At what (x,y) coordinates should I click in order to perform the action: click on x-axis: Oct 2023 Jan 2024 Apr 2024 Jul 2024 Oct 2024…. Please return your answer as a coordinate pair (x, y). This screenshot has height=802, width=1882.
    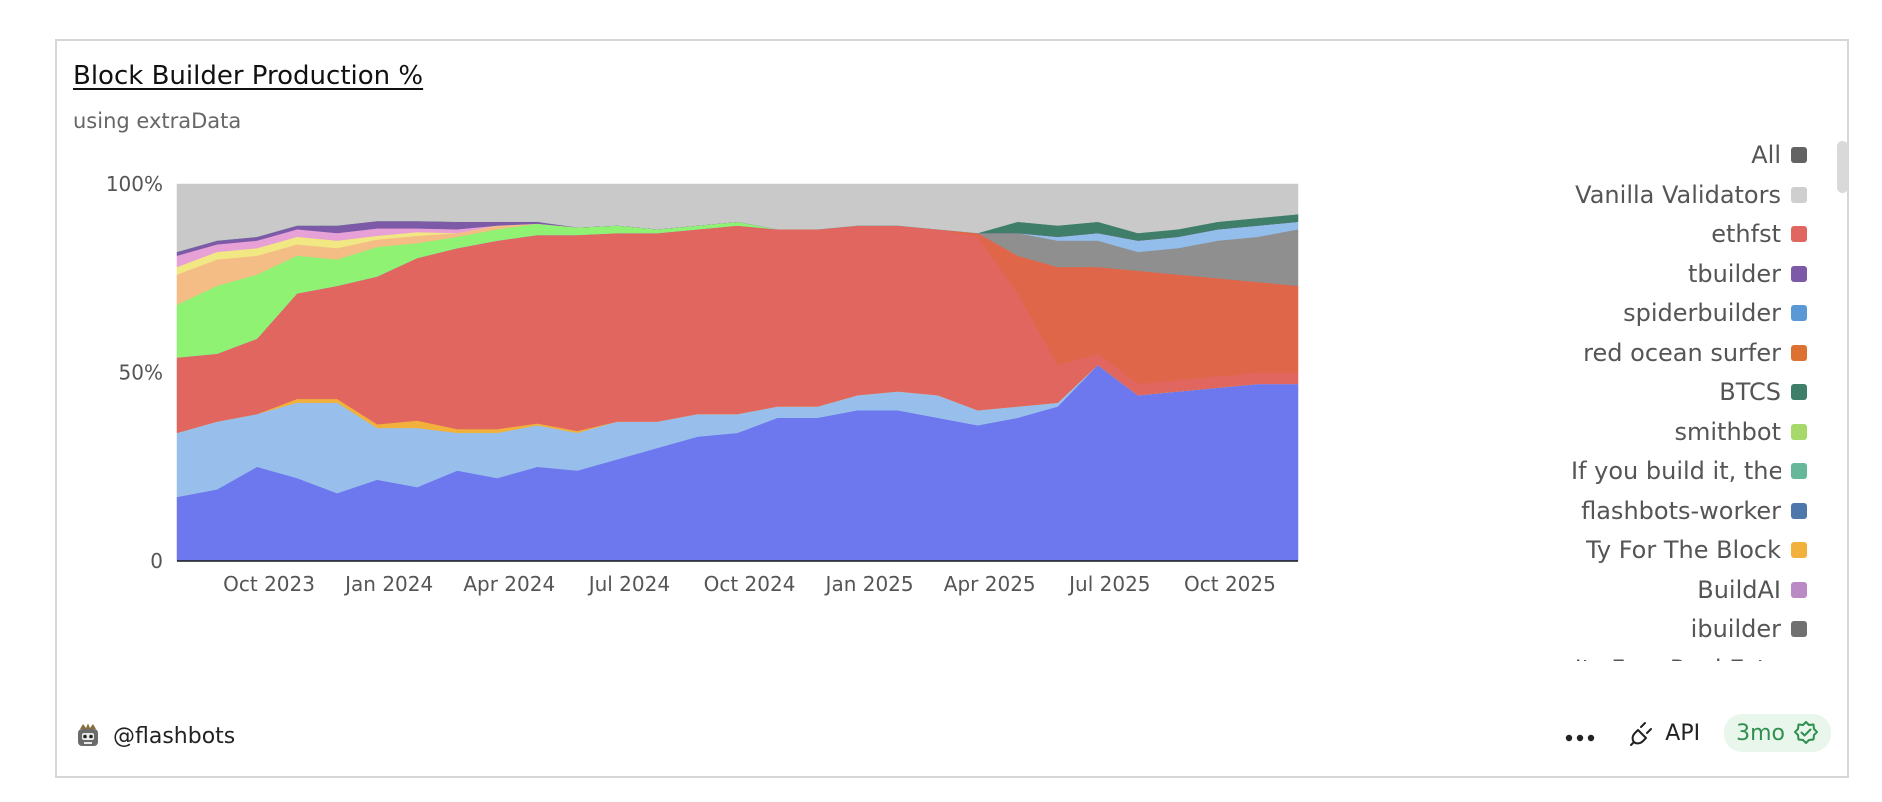
    Looking at the image, I should click on (749, 584).